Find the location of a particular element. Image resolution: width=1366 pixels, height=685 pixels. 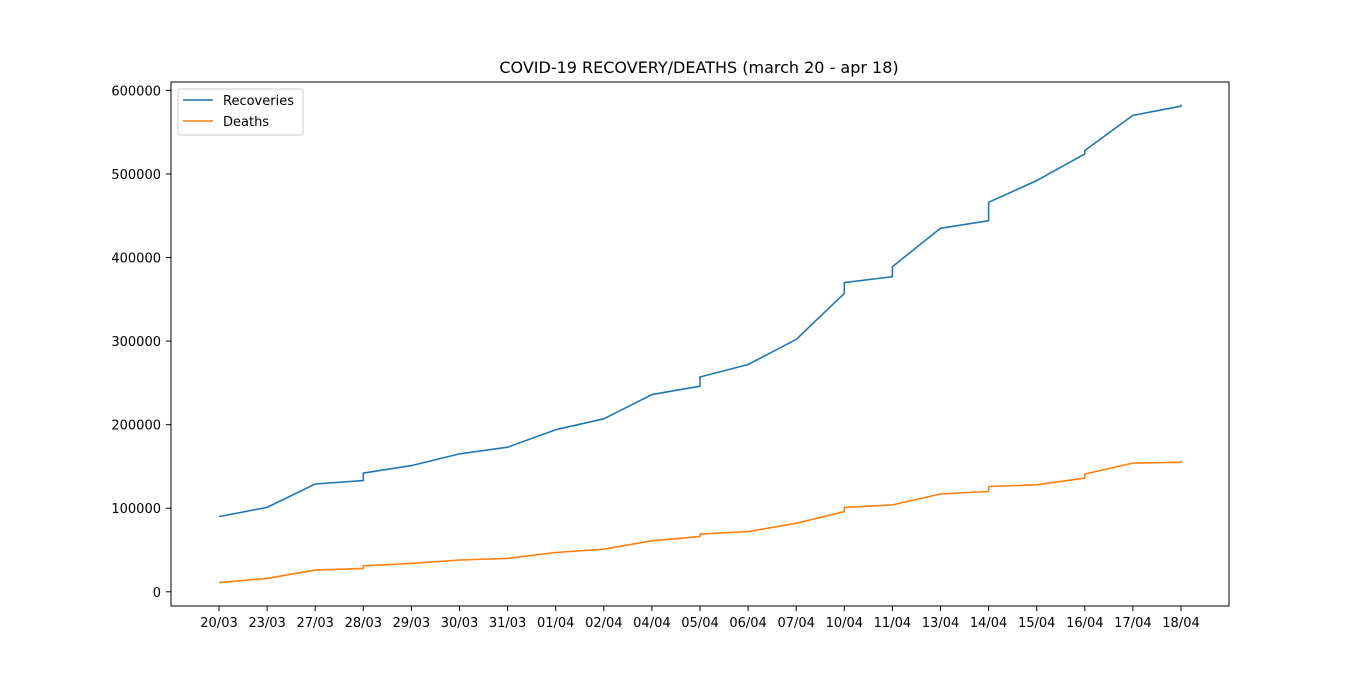

y-tick-label: 100000 is located at coordinates (136, 509).